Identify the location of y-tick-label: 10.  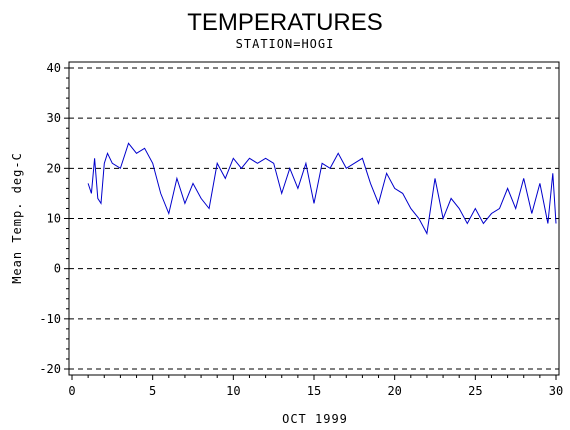
(54, 219).